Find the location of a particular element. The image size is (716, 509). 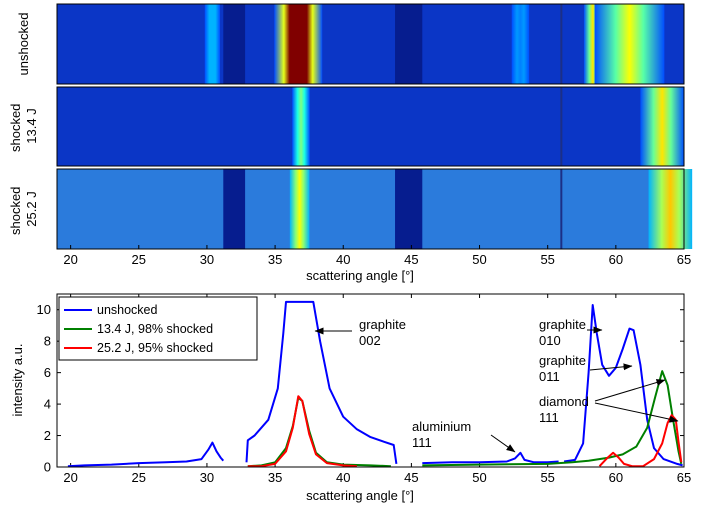

plot-y-tick-label: 4 is located at coordinates (47, 404).